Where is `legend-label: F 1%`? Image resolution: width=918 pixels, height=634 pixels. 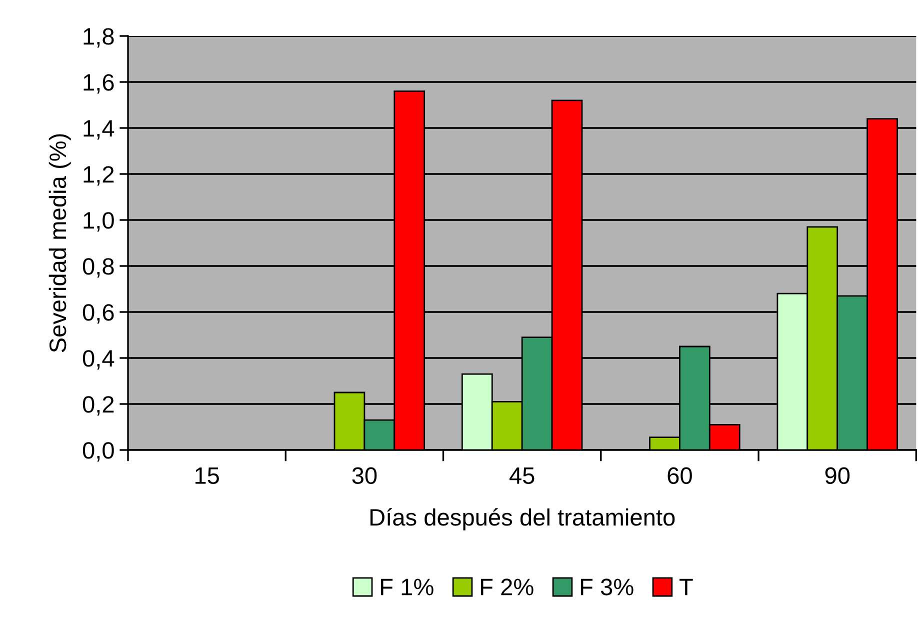
legend-label: F 1% is located at coordinates (407, 587).